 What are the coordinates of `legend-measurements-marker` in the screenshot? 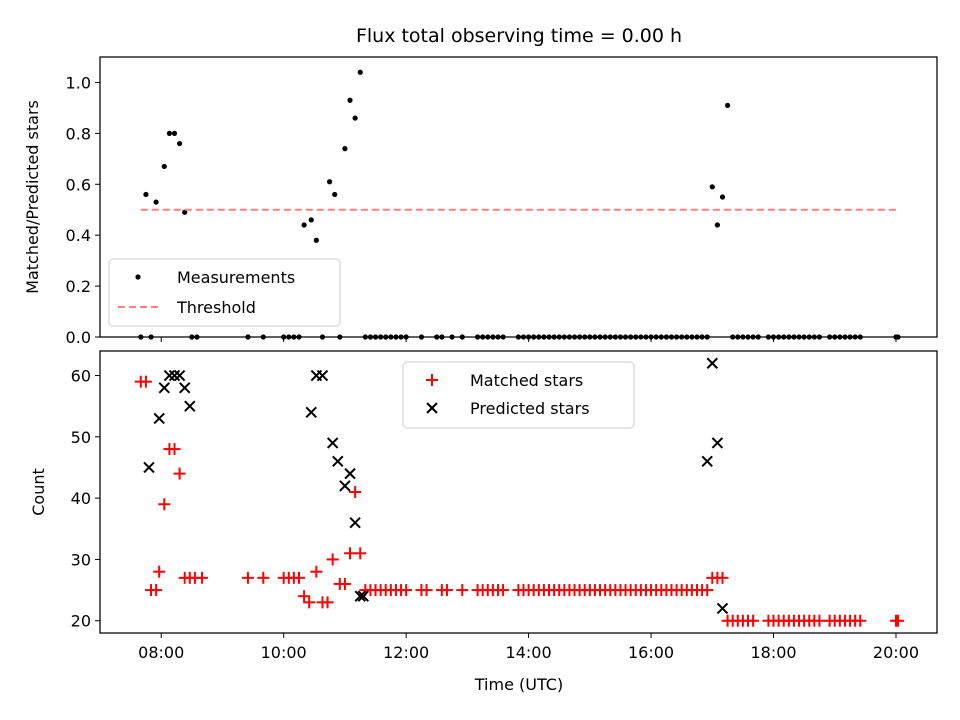 It's located at (138, 277).